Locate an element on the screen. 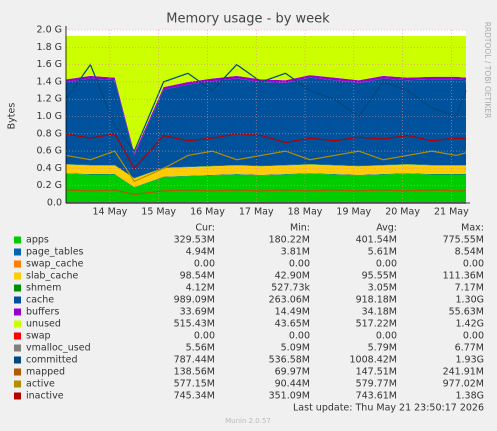 The height and width of the screenshot is (431, 497). stat-value: 34.18M is located at coordinates (379, 312).